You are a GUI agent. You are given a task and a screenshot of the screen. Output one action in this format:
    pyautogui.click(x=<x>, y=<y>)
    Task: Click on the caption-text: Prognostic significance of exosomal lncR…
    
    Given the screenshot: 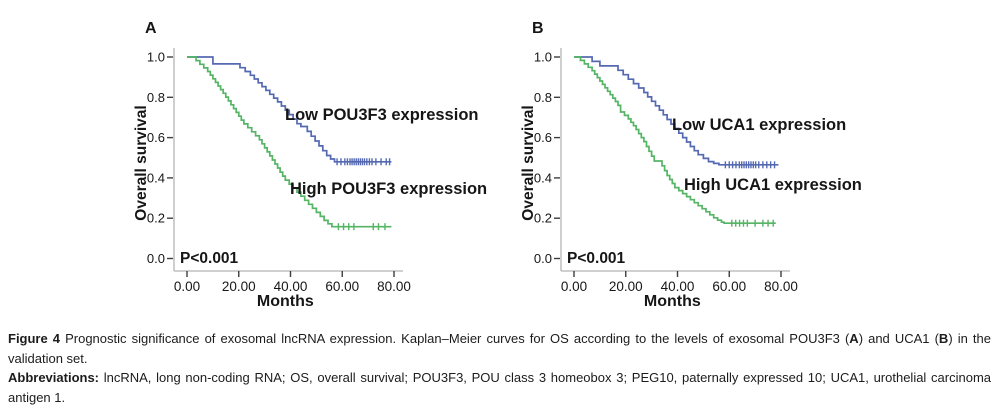 What is the action you would take?
    pyautogui.click(x=457, y=338)
    